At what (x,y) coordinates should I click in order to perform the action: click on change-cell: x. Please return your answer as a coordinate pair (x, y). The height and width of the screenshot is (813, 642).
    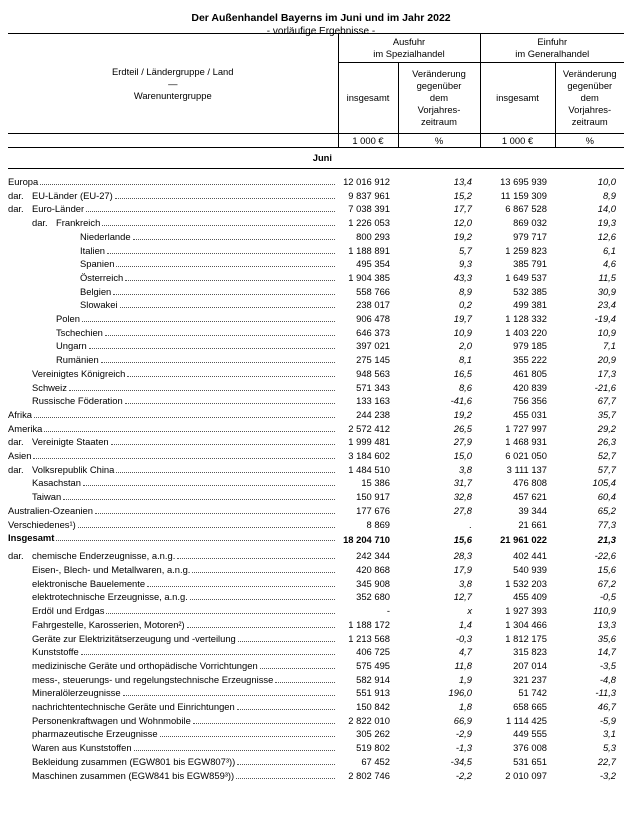
    Looking at the image, I should click on (469, 611).